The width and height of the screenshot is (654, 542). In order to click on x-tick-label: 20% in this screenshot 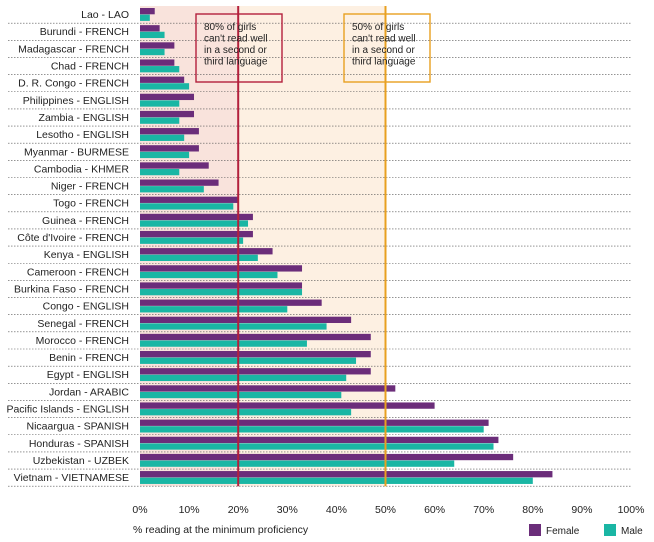, I will do `click(238, 510)`.